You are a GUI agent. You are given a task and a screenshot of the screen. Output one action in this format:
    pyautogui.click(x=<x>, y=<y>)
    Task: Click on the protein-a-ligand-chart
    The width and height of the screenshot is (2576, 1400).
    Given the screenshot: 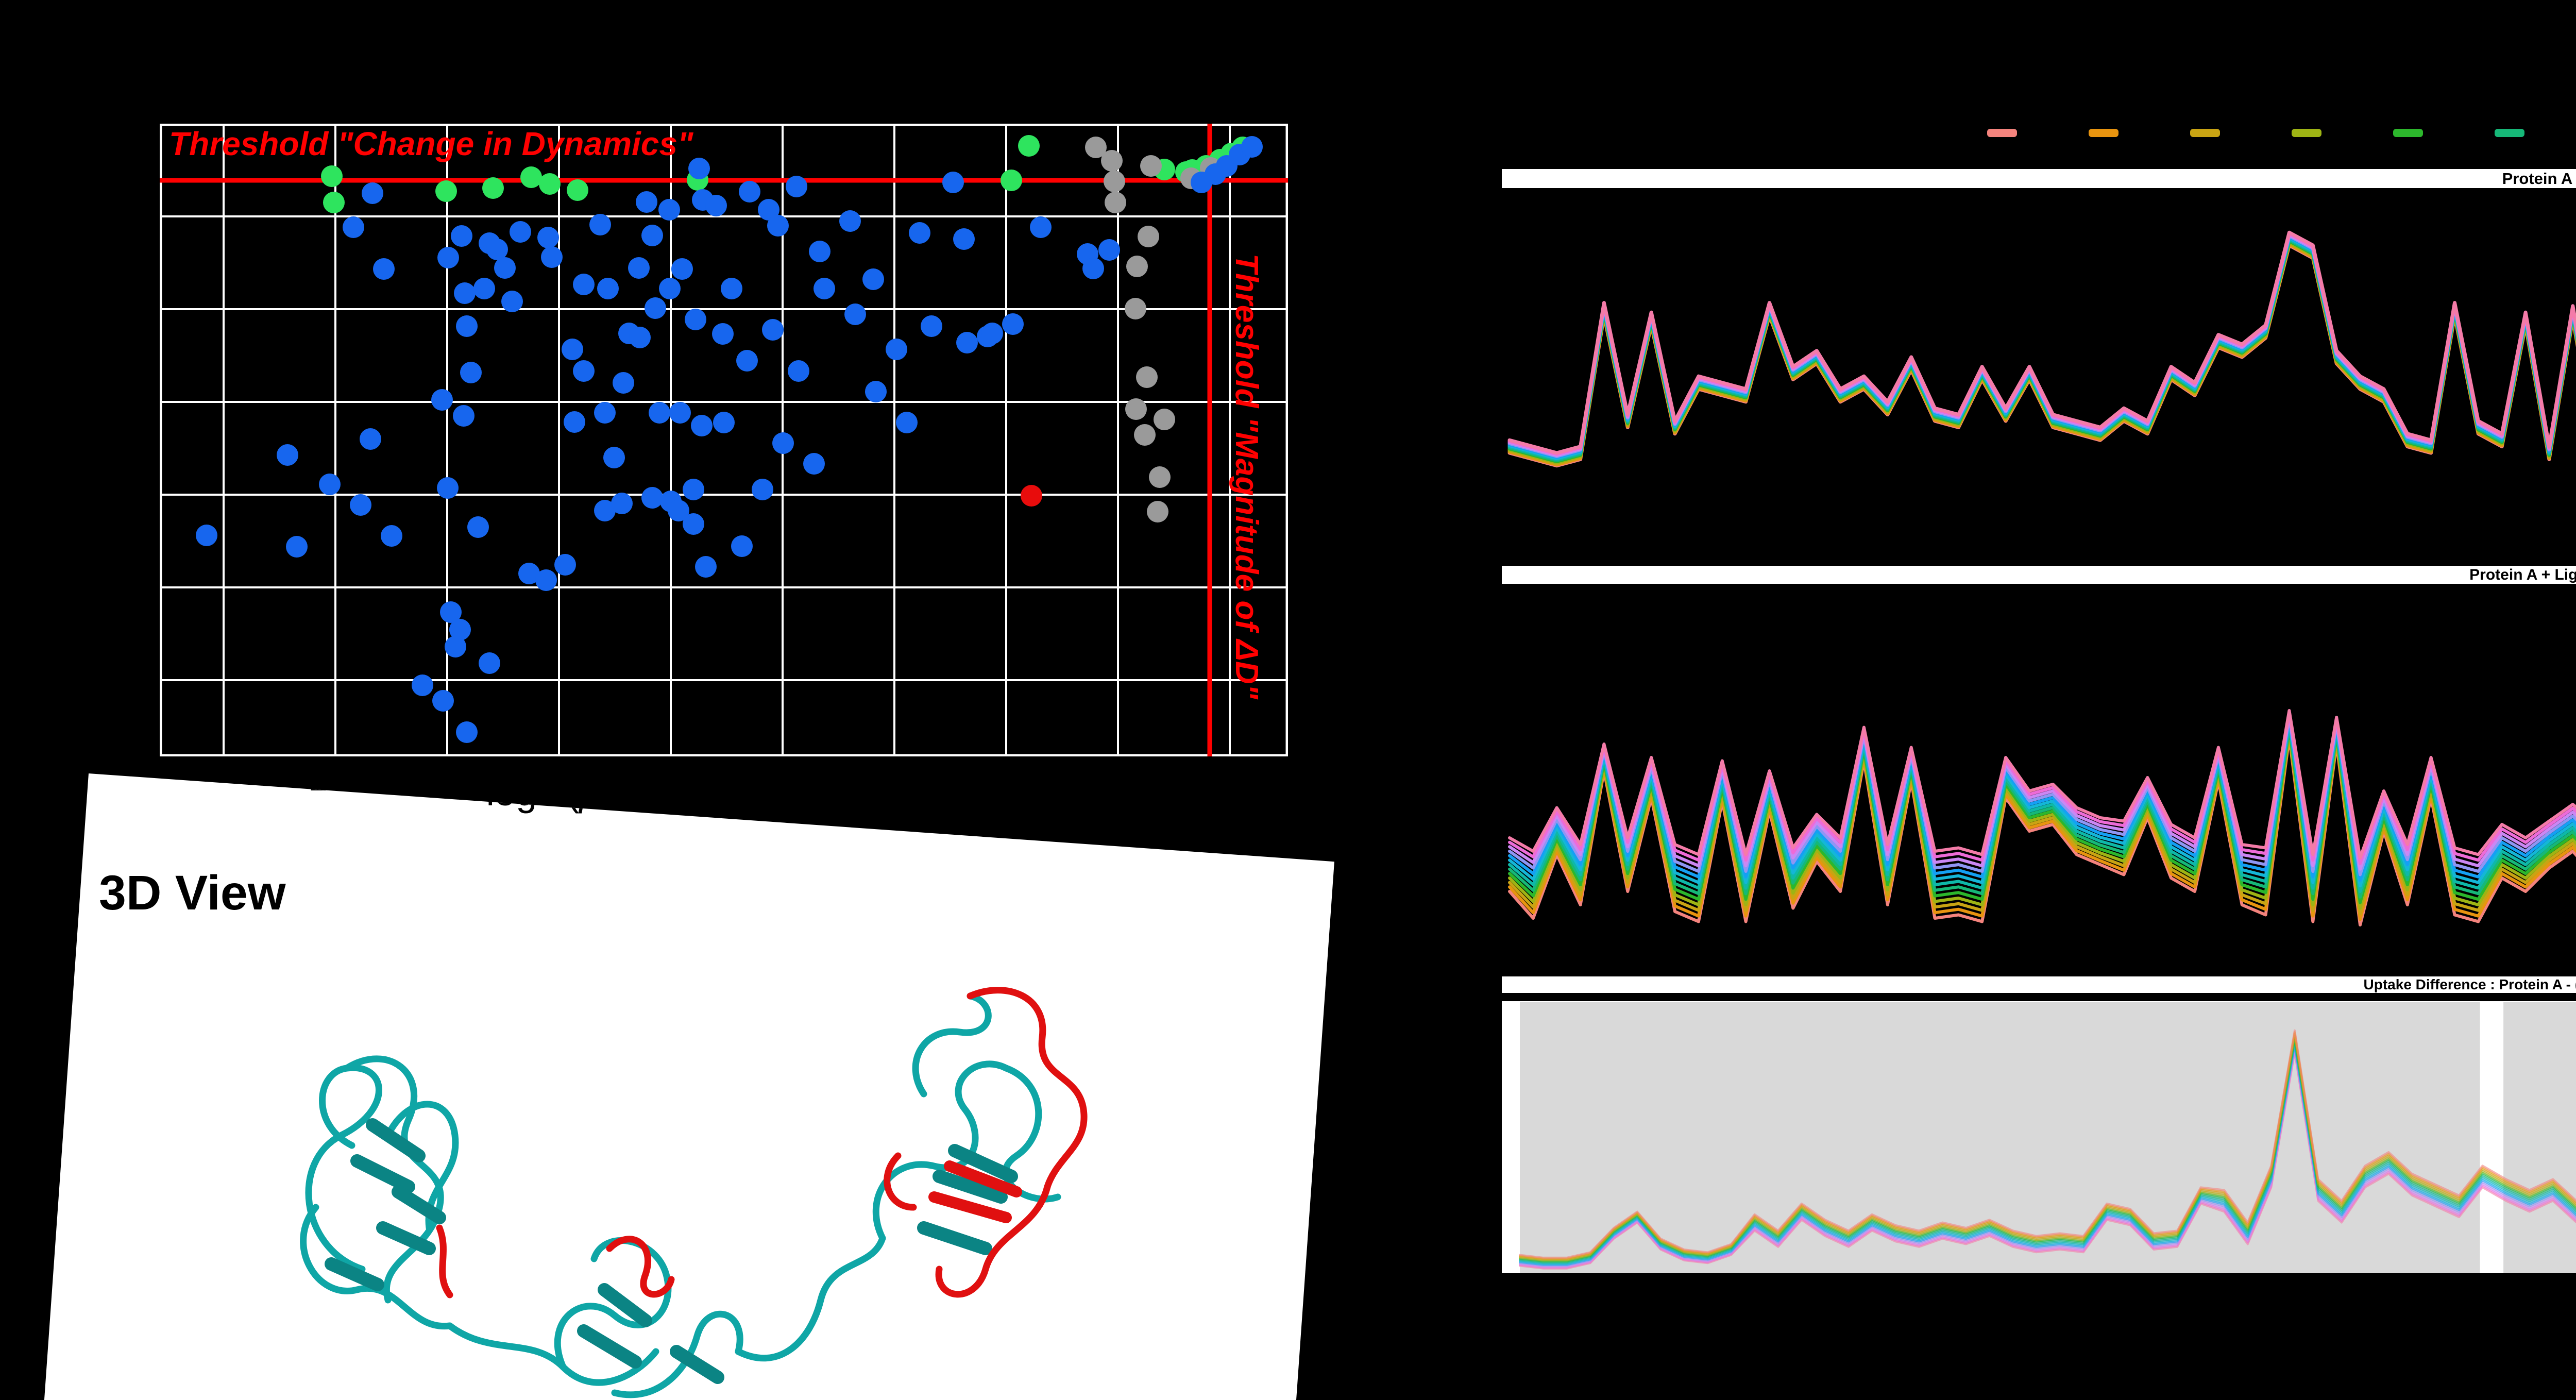 What is the action you would take?
    pyautogui.click(x=2039, y=780)
    